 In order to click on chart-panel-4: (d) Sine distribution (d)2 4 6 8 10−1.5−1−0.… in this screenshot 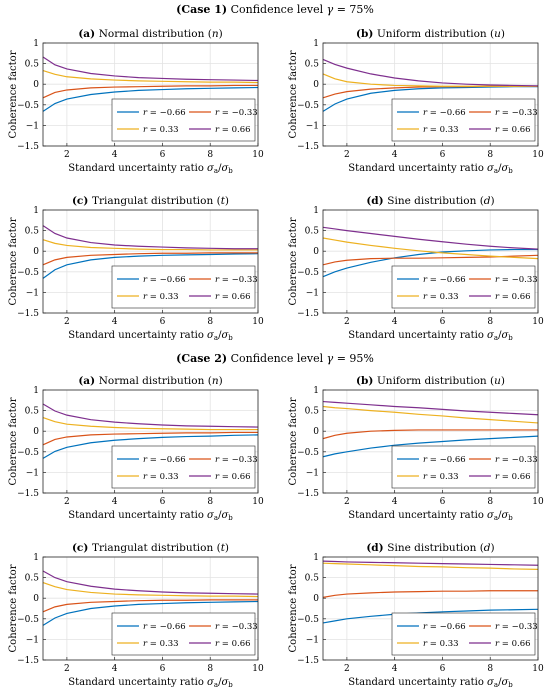, I will do `click(416, 268)`.